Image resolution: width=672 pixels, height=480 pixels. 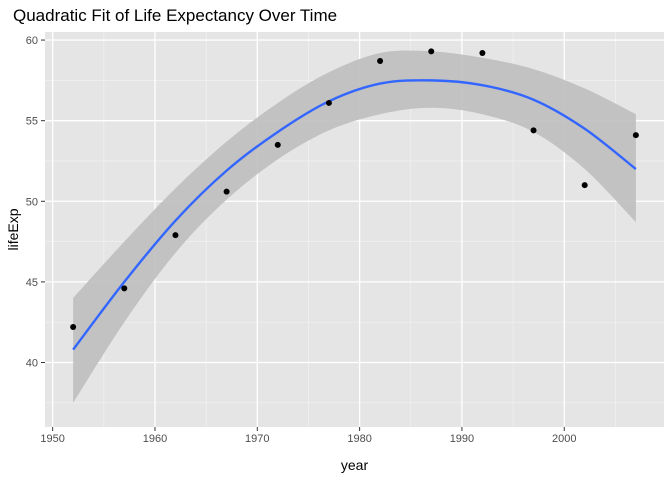 What do you see at coordinates (32, 283) in the screenshot?
I see `y-tick-label: 45` at bounding box center [32, 283].